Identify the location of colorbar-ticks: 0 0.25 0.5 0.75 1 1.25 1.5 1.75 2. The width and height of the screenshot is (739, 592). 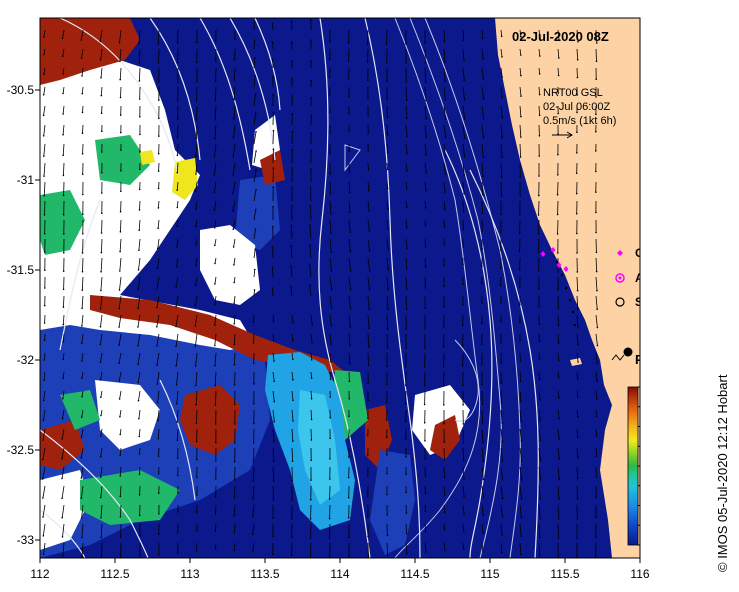
(639, 466).